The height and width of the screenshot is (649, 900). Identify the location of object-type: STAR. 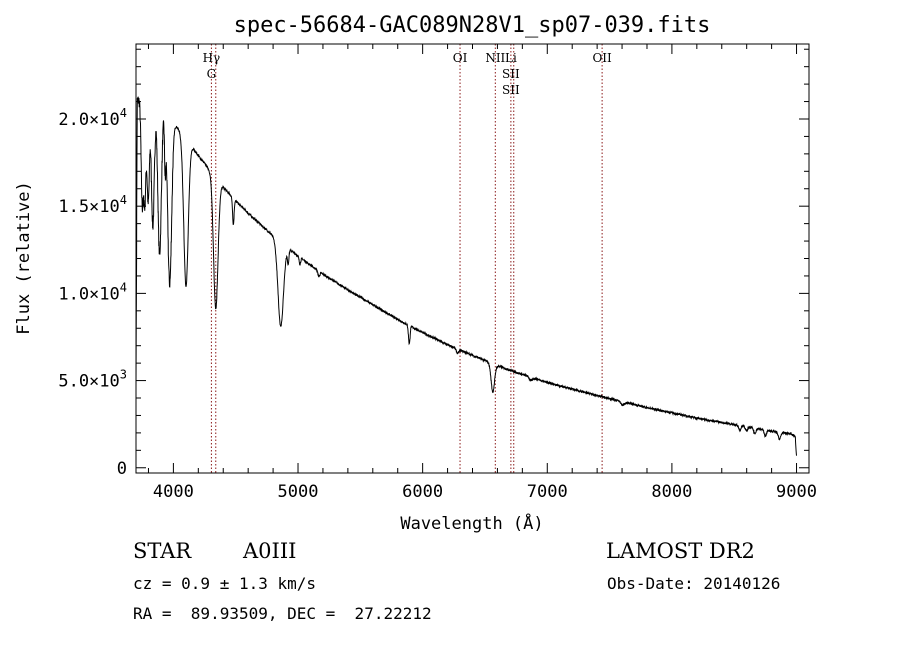
(162, 551).